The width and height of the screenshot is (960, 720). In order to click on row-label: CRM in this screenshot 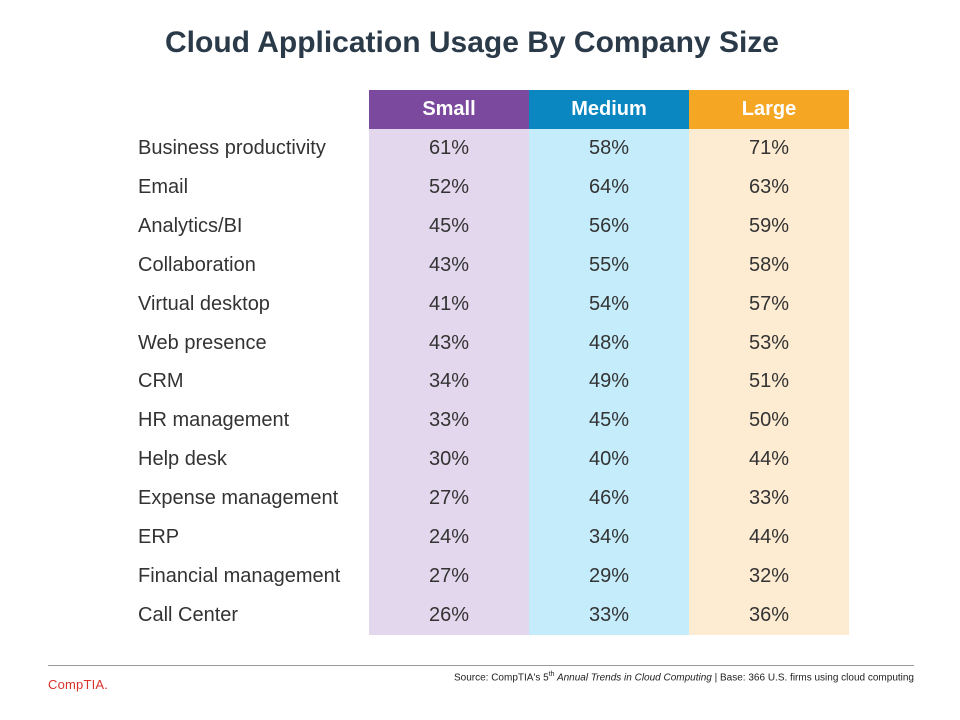, I will do `click(161, 381)`.